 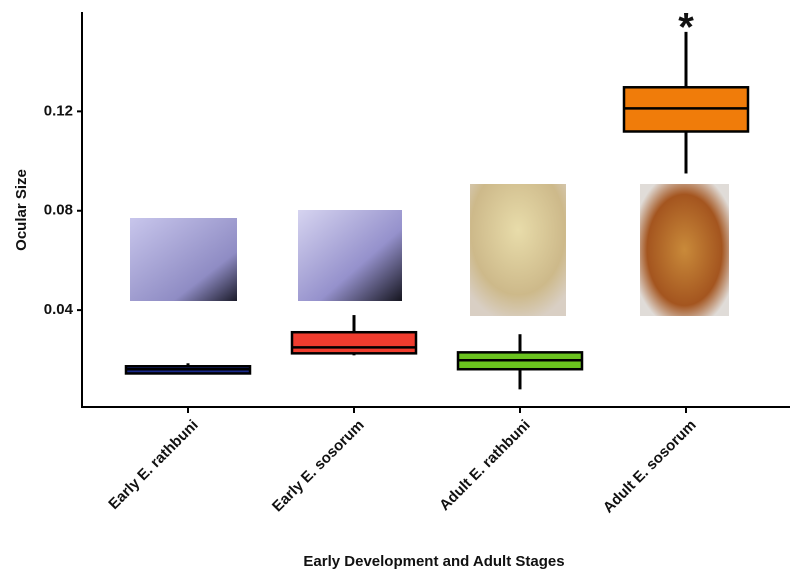 What do you see at coordinates (650, 467) in the screenshot?
I see `x-tick-label: Adult E. sosorum` at bounding box center [650, 467].